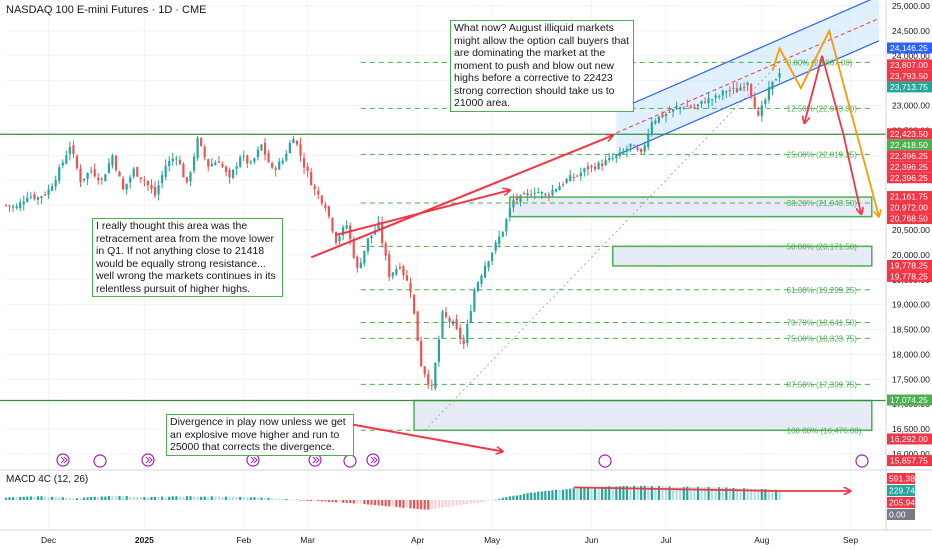  Describe the element at coordinates (243, 540) in the screenshot. I see `time-axis-label: Feb` at that location.